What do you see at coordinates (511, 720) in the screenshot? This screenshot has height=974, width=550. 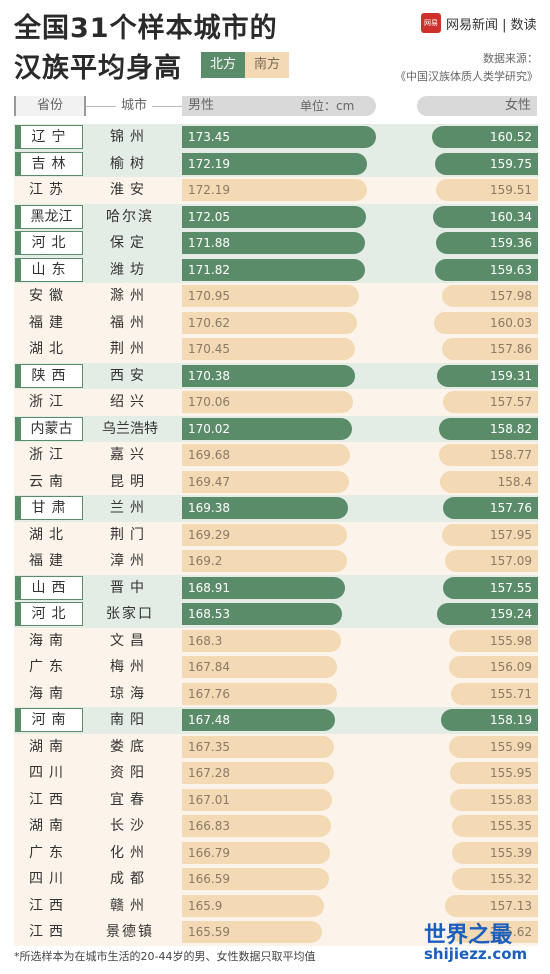 I see `female-value: 158.19` at bounding box center [511, 720].